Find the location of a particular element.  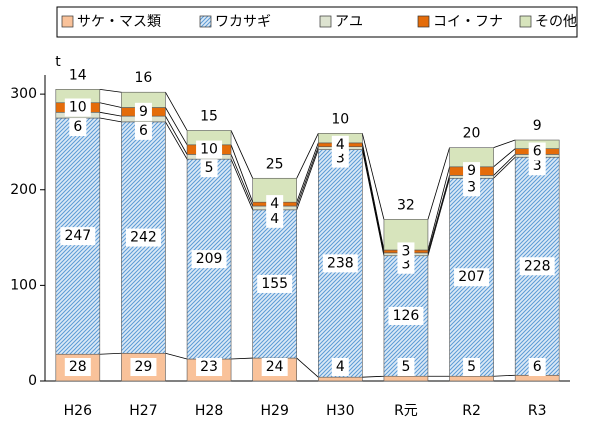

data-label: 209 is located at coordinates (209, 259).